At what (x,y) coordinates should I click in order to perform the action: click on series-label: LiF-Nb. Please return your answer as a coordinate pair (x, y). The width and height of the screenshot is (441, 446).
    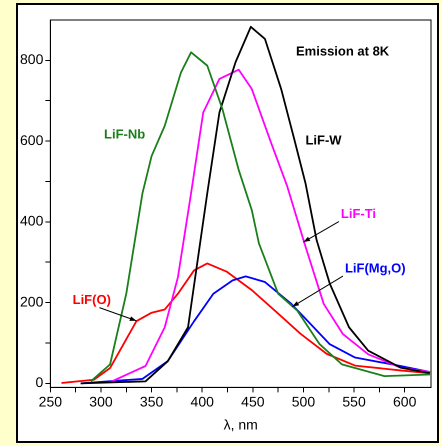
    Looking at the image, I should click on (125, 134).